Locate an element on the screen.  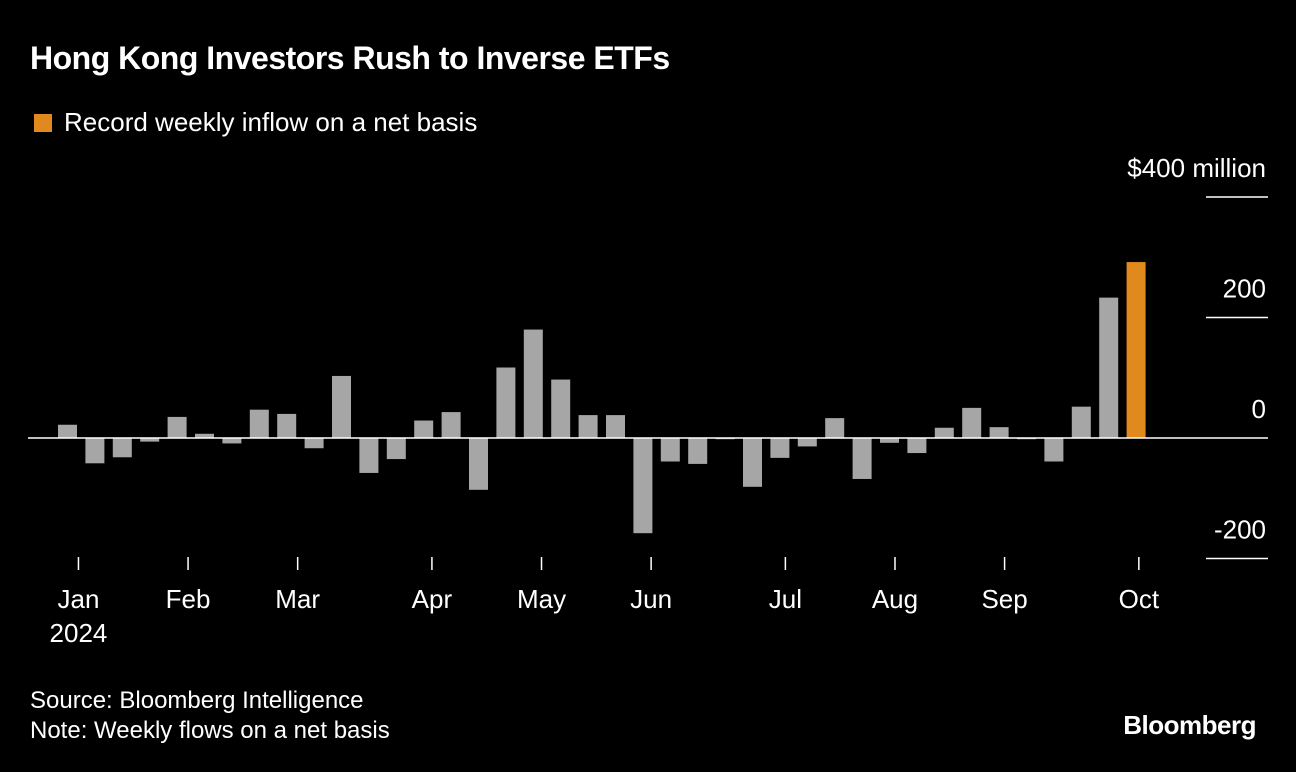
x-tick-label-5: Jun is located at coordinates (651, 599).